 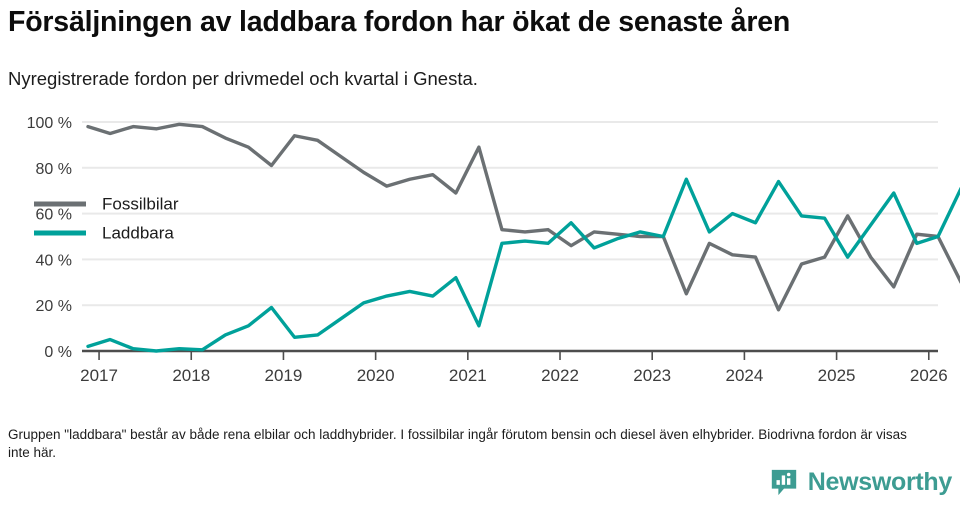 What do you see at coordinates (106, 218) in the screenshot?
I see `chart-legend: Fossilbilar Laddbara` at bounding box center [106, 218].